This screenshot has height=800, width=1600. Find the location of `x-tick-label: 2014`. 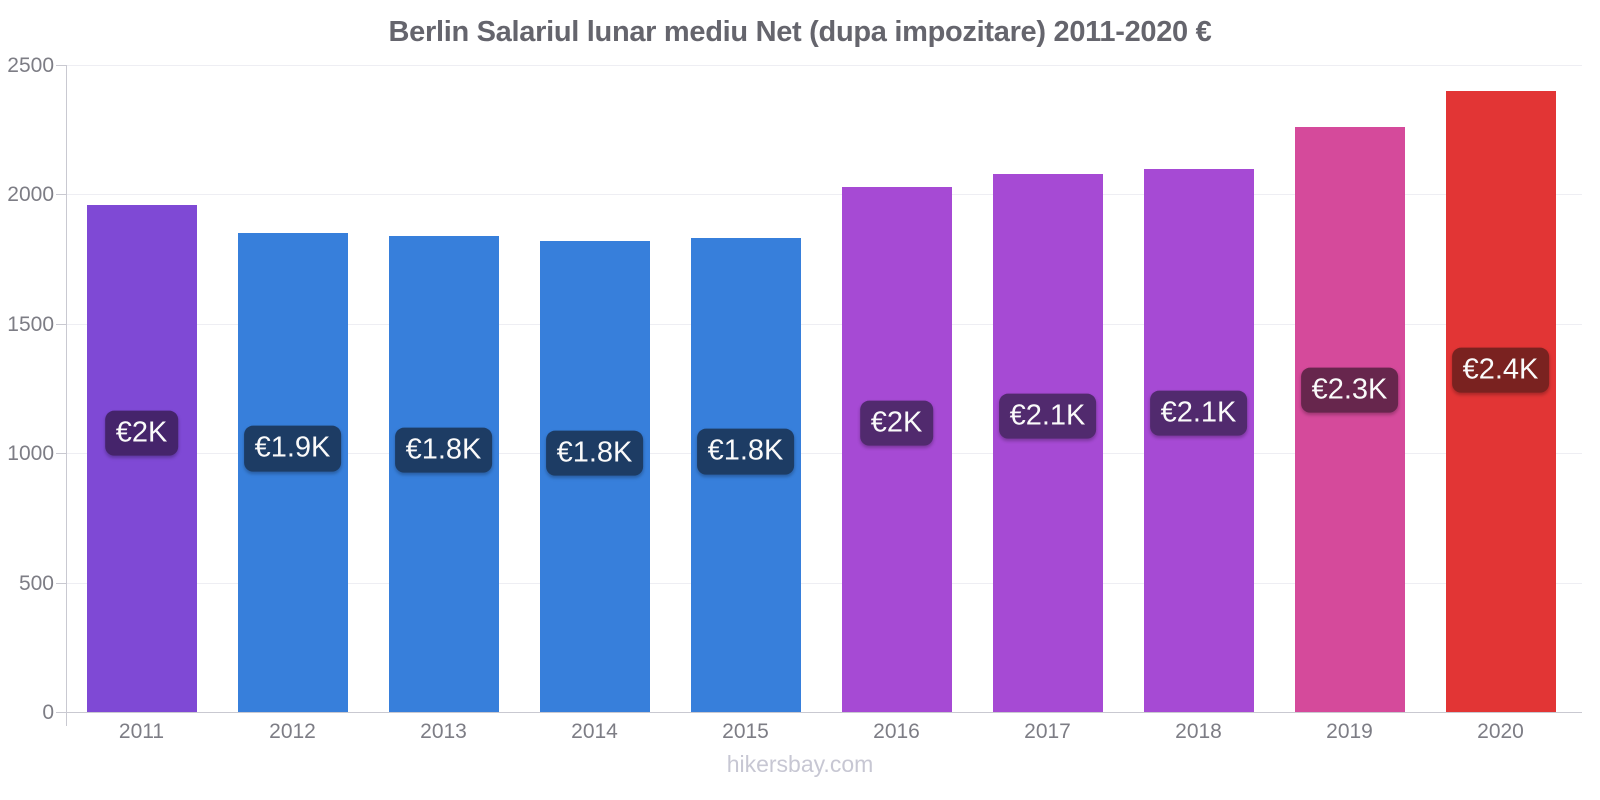

x-tick-label: 2014 is located at coordinates (594, 731).